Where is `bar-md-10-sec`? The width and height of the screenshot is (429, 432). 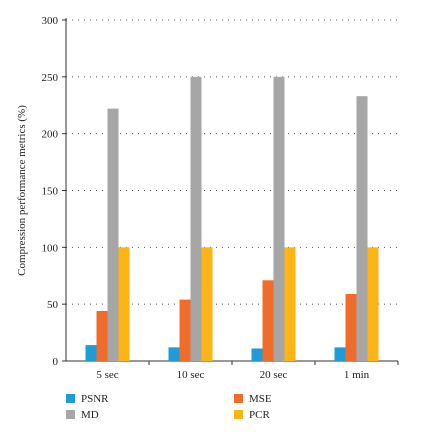
bar-md-10-sec is located at coordinates (196, 218).